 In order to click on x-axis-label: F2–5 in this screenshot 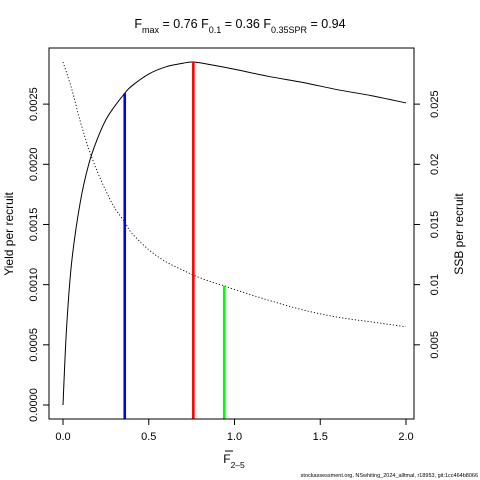, I will do `click(234, 461)`.